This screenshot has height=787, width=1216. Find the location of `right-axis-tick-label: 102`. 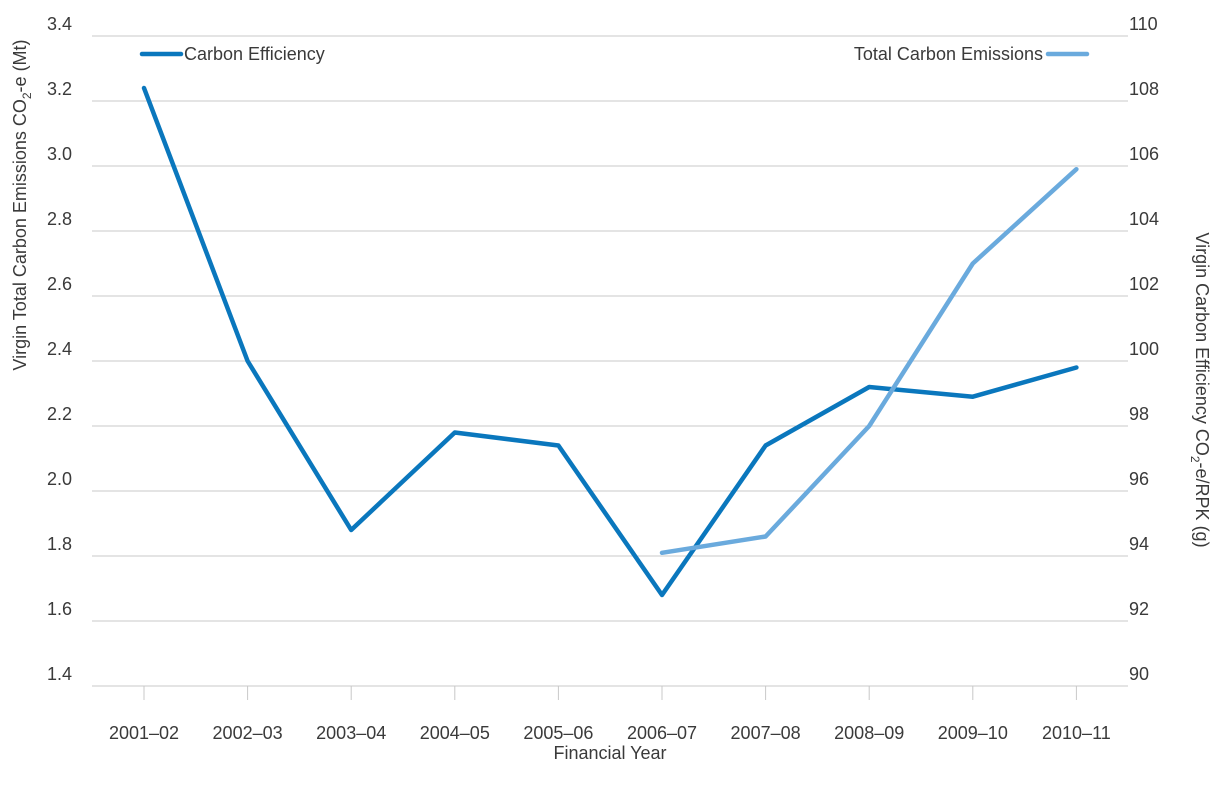

right-axis-tick-label: 102 is located at coordinates (1144, 284).